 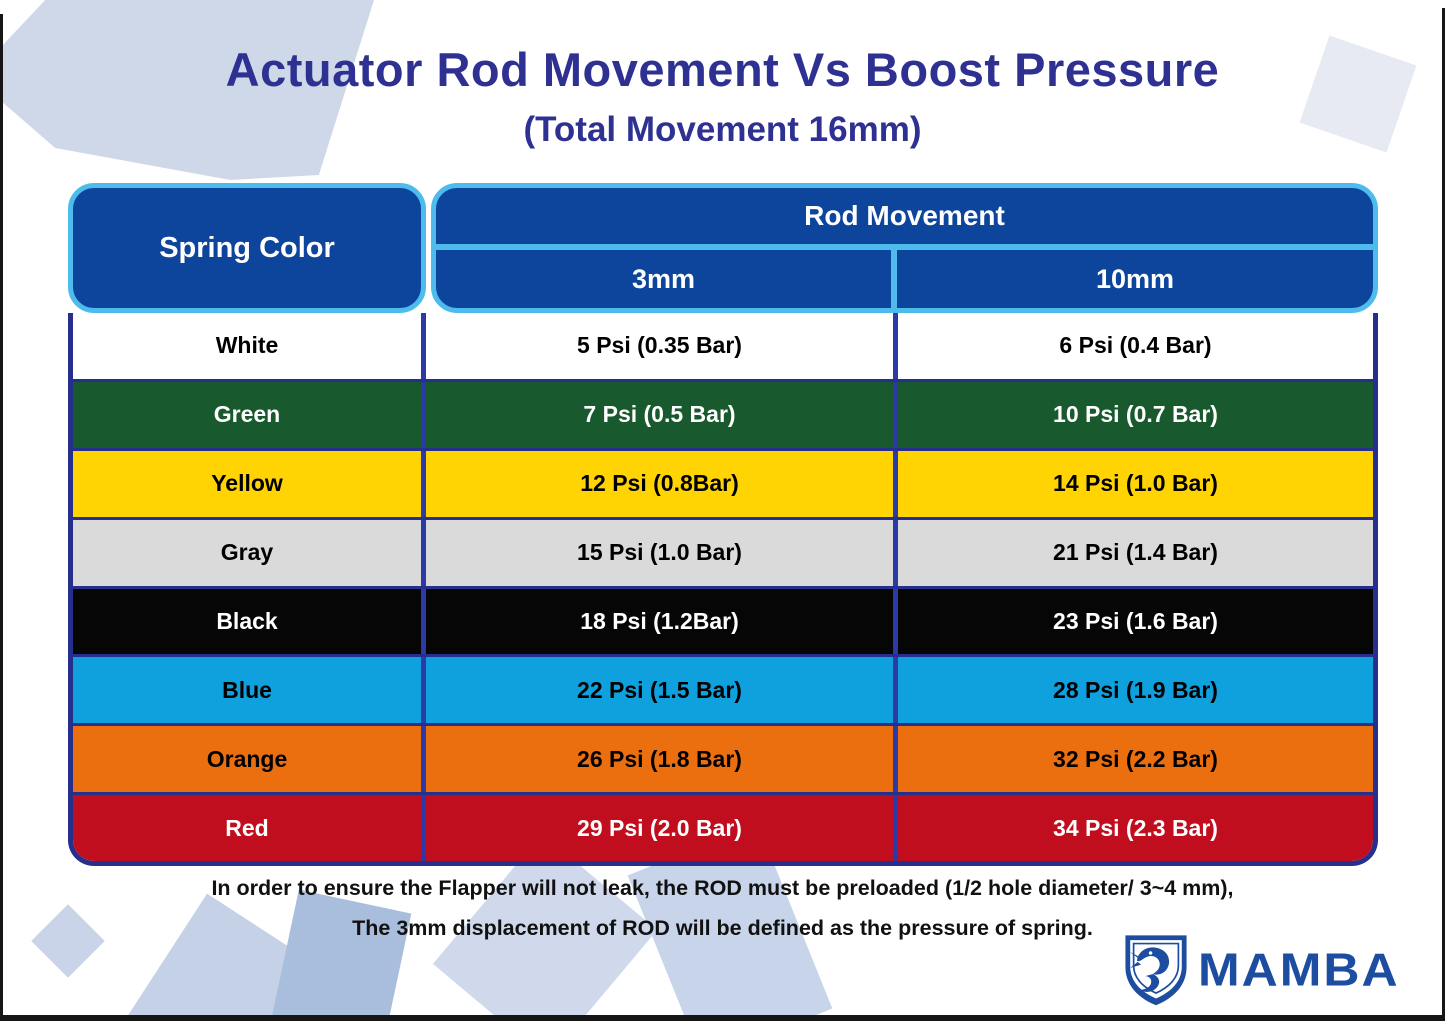 I want to click on pressure-10mm-cell: 14 Psi (1.0 Bar), so click(x=1135, y=483).